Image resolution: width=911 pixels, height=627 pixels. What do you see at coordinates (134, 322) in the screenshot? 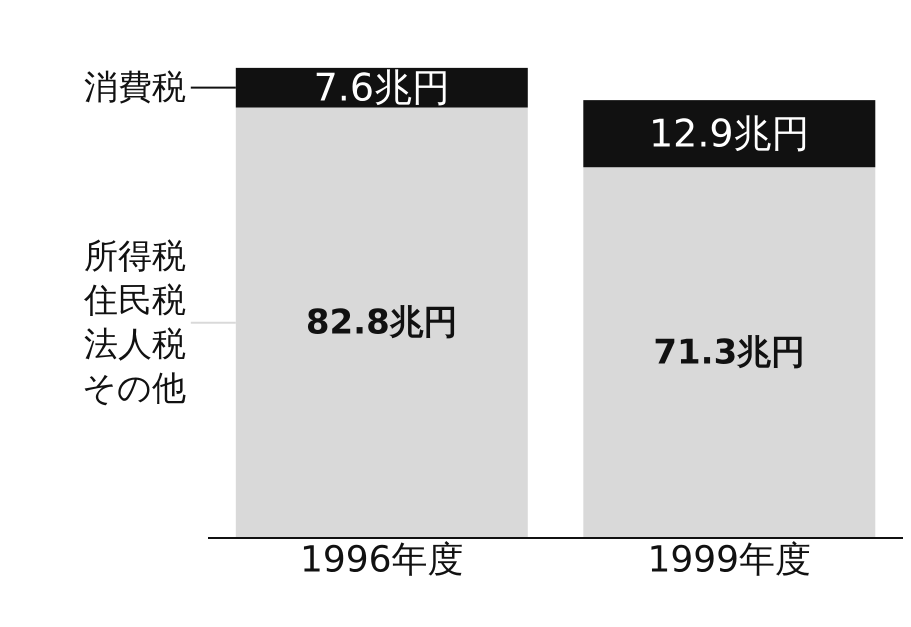
I see `legend-label: 所得税住民税法人税その他` at bounding box center [134, 322].